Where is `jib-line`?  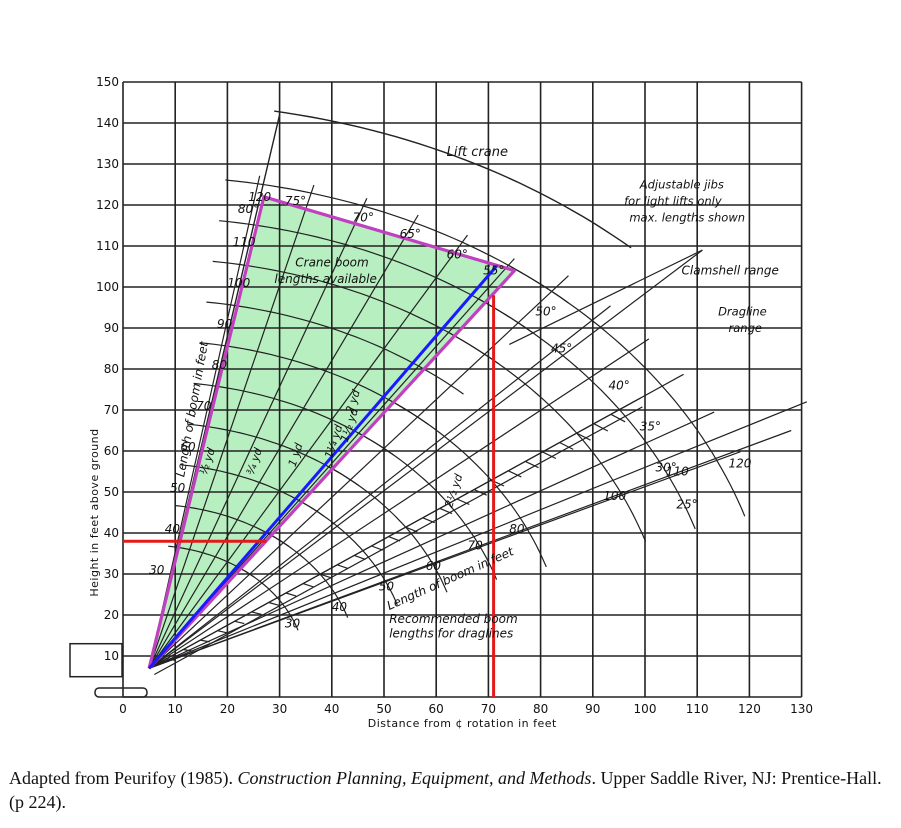 jib-line is located at coordinates (606, 297).